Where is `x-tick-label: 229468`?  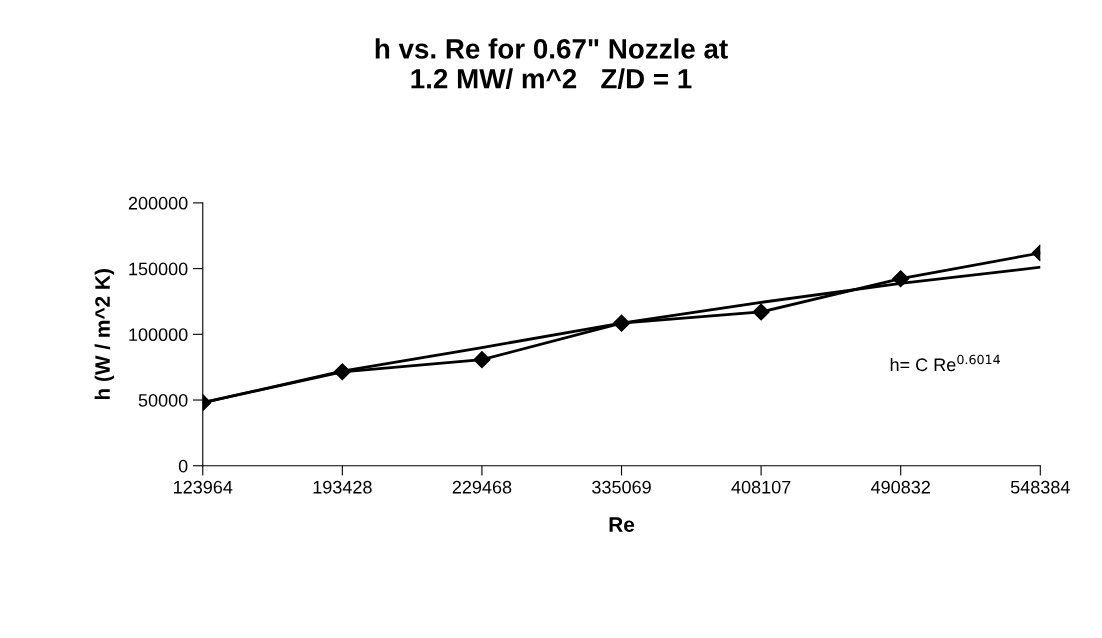
x-tick-label: 229468 is located at coordinates (482, 487).